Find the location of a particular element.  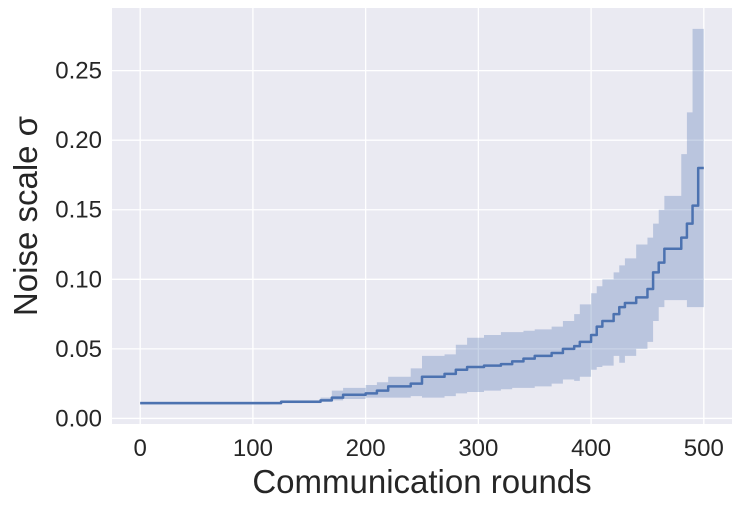

y-tick-label: 0.00 is located at coordinates (78, 418).